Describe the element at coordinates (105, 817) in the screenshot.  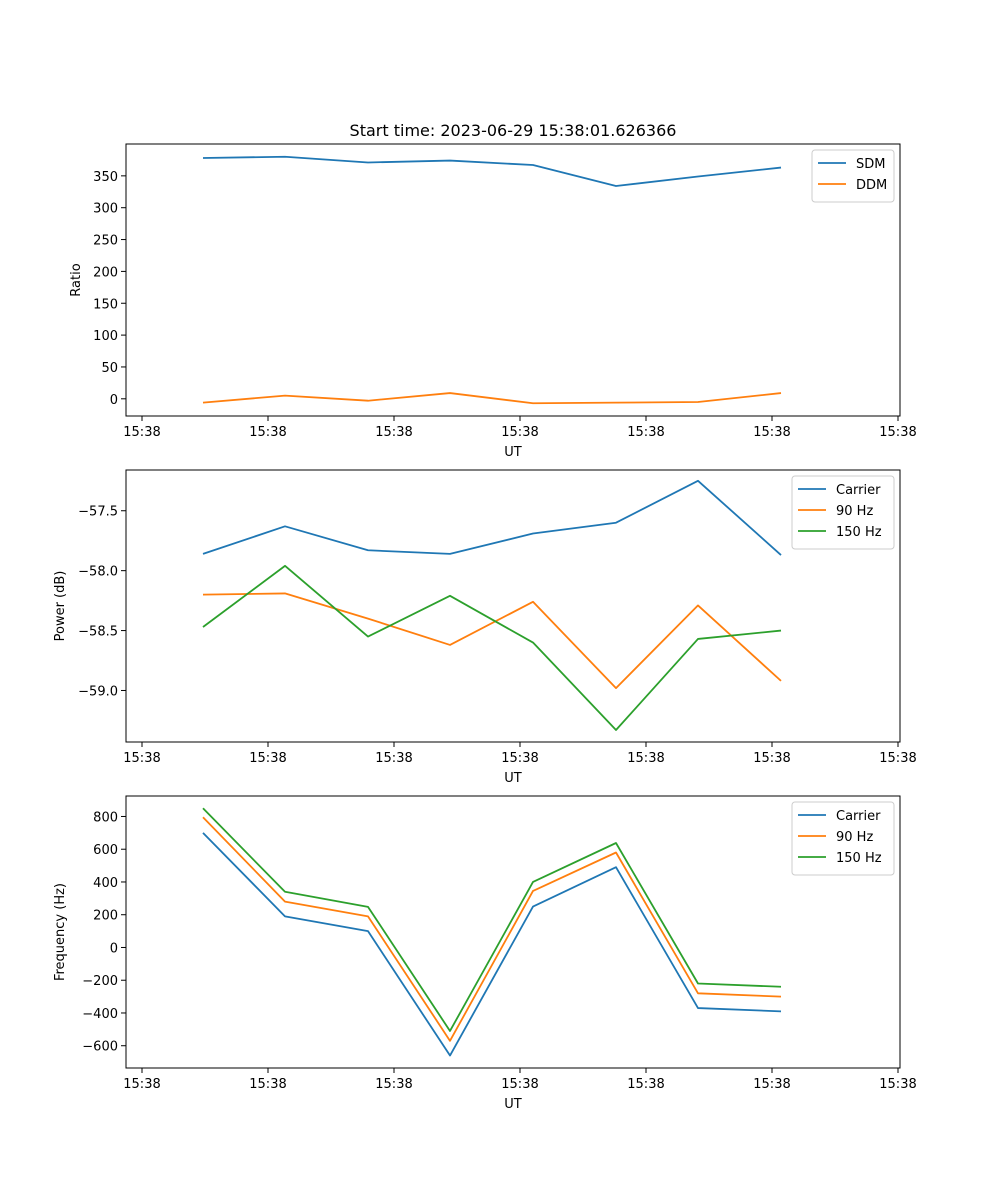
I see `y-tick-label: 800` at that location.